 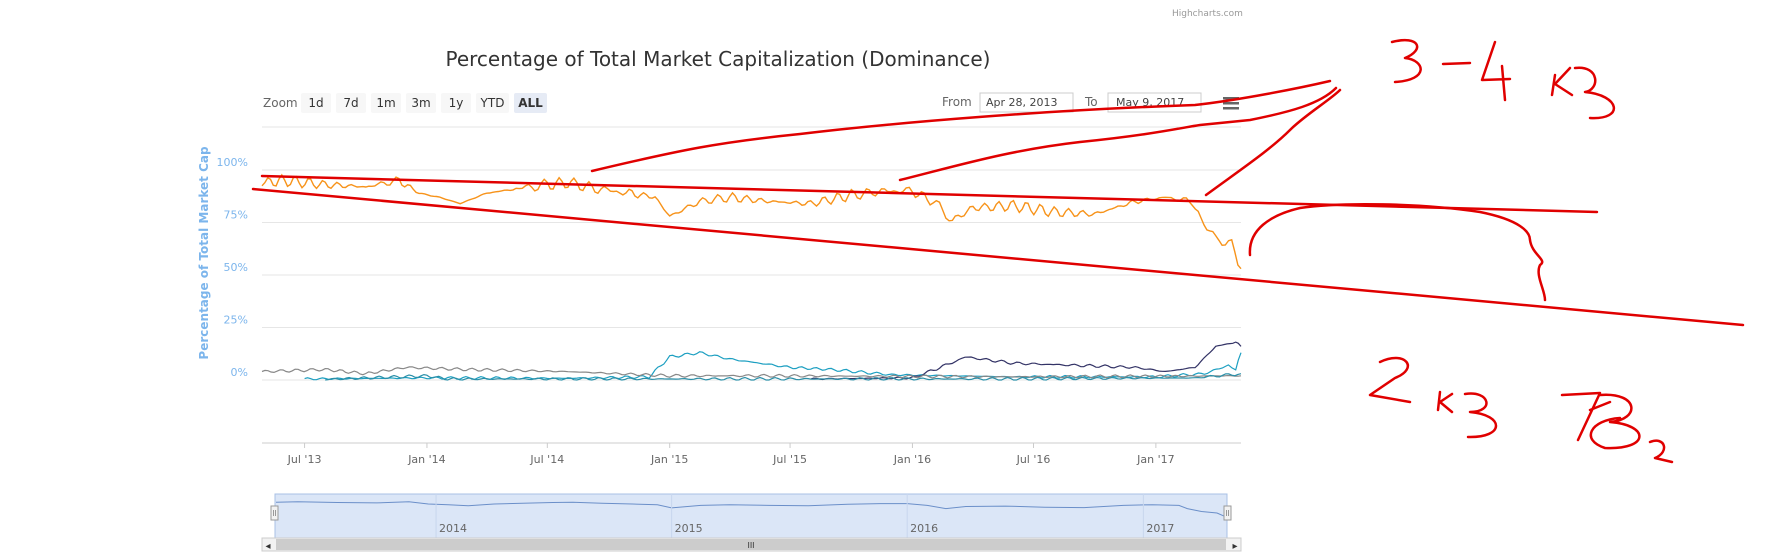 What do you see at coordinates (1091, 102) in the screenshot?
I see `to-label: To` at bounding box center [1091, 102].